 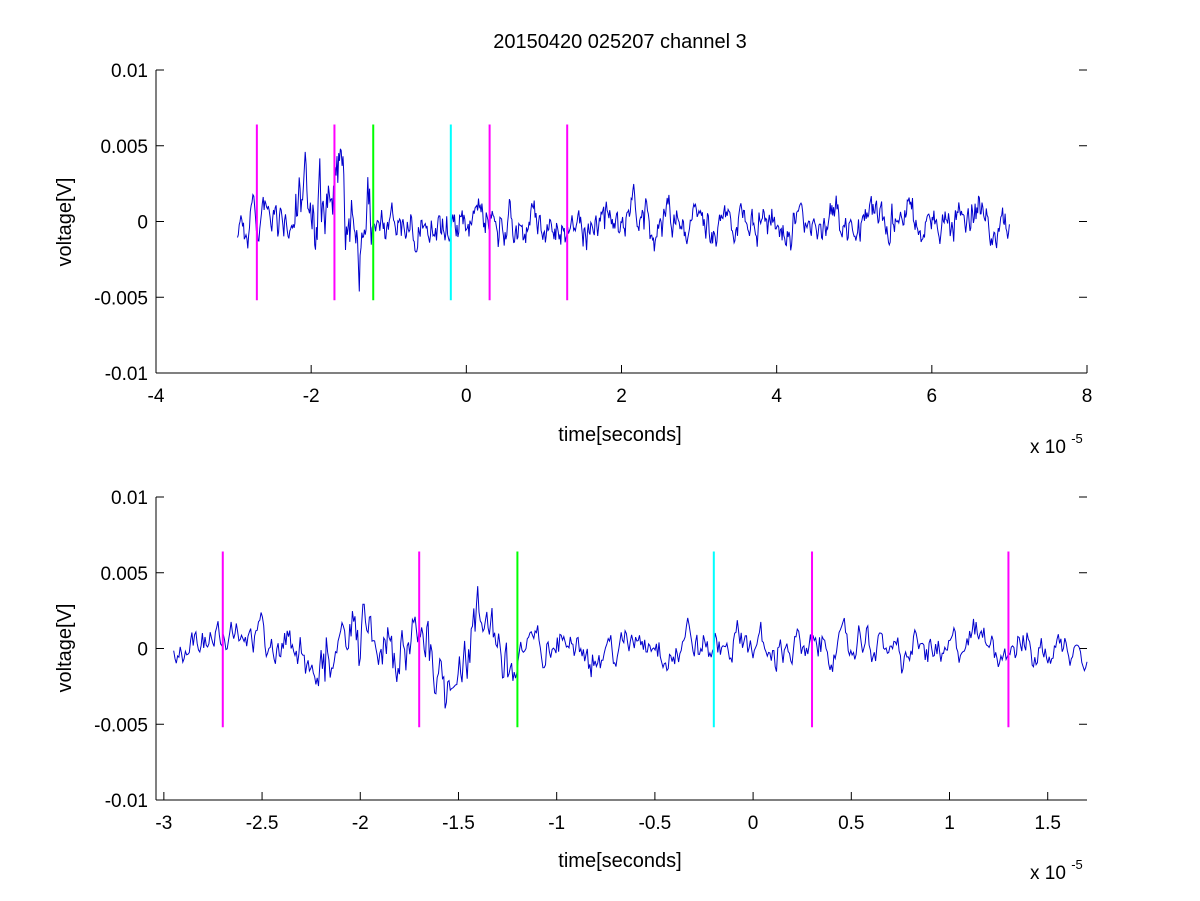 I want to click on bottom-x-multiplier: x 10 -5, so click(x=1056, y=870).